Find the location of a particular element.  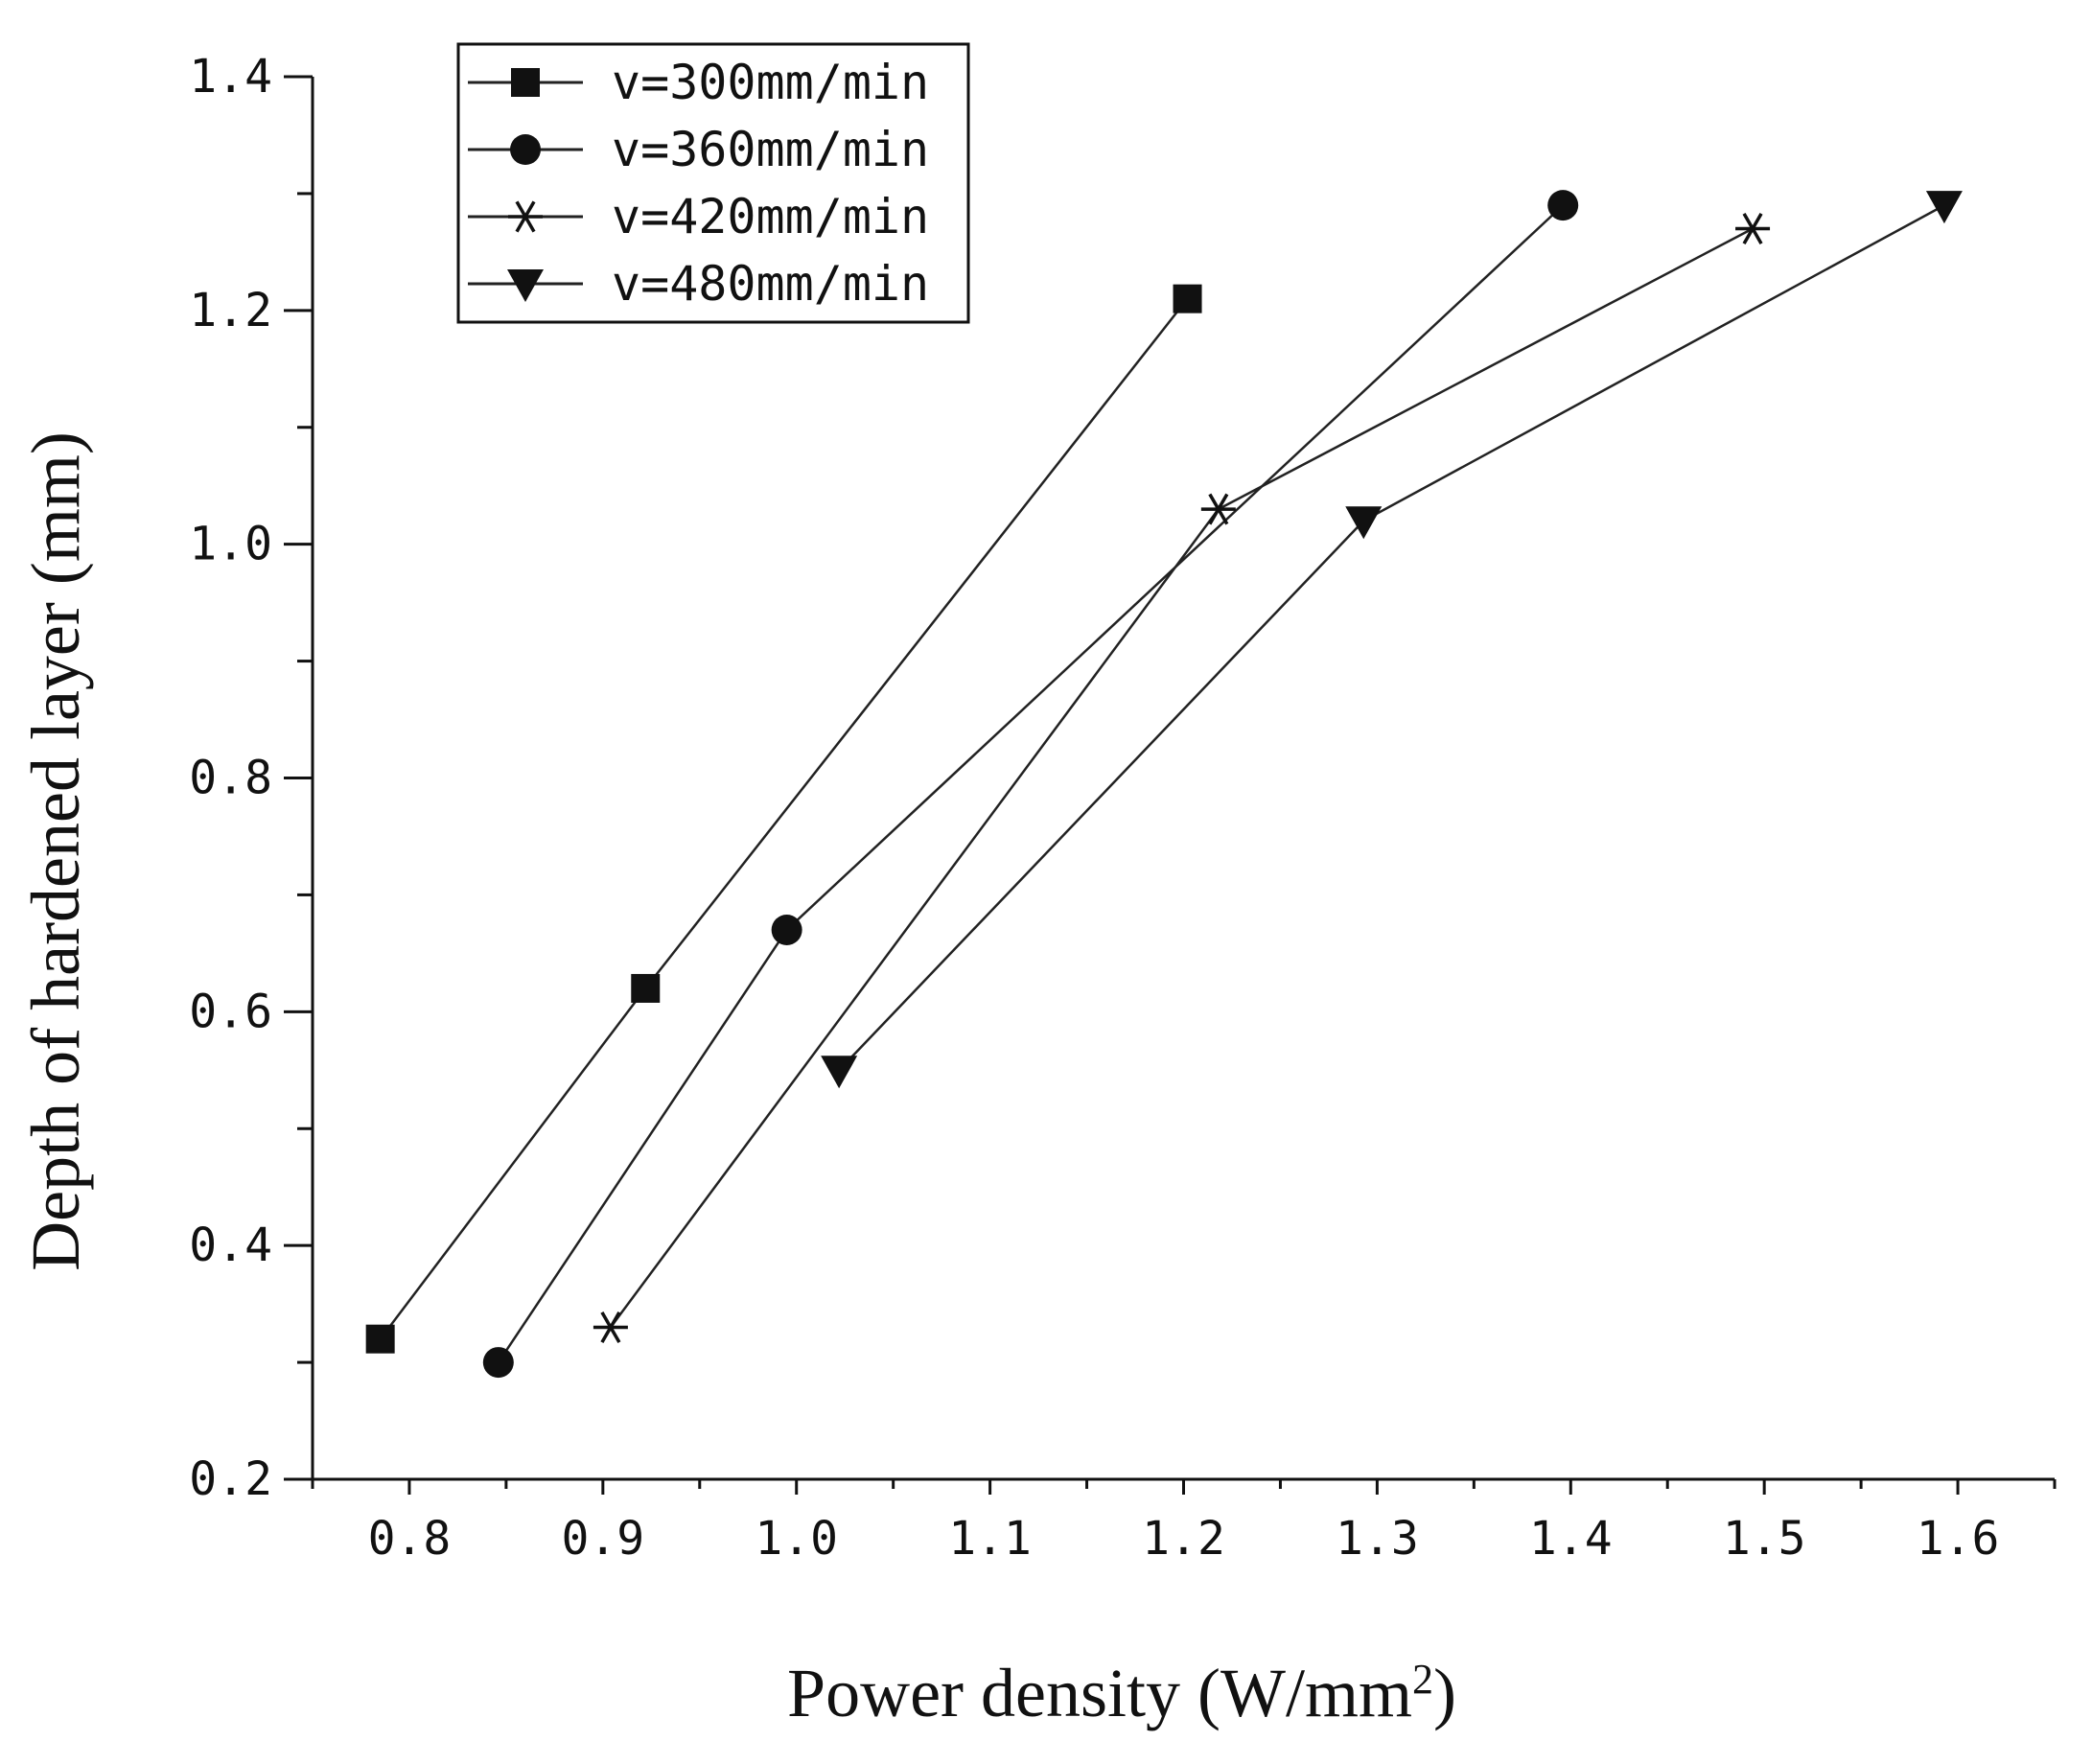

x-tick-label: 1.4 is located at coordinates (1571, 1539).